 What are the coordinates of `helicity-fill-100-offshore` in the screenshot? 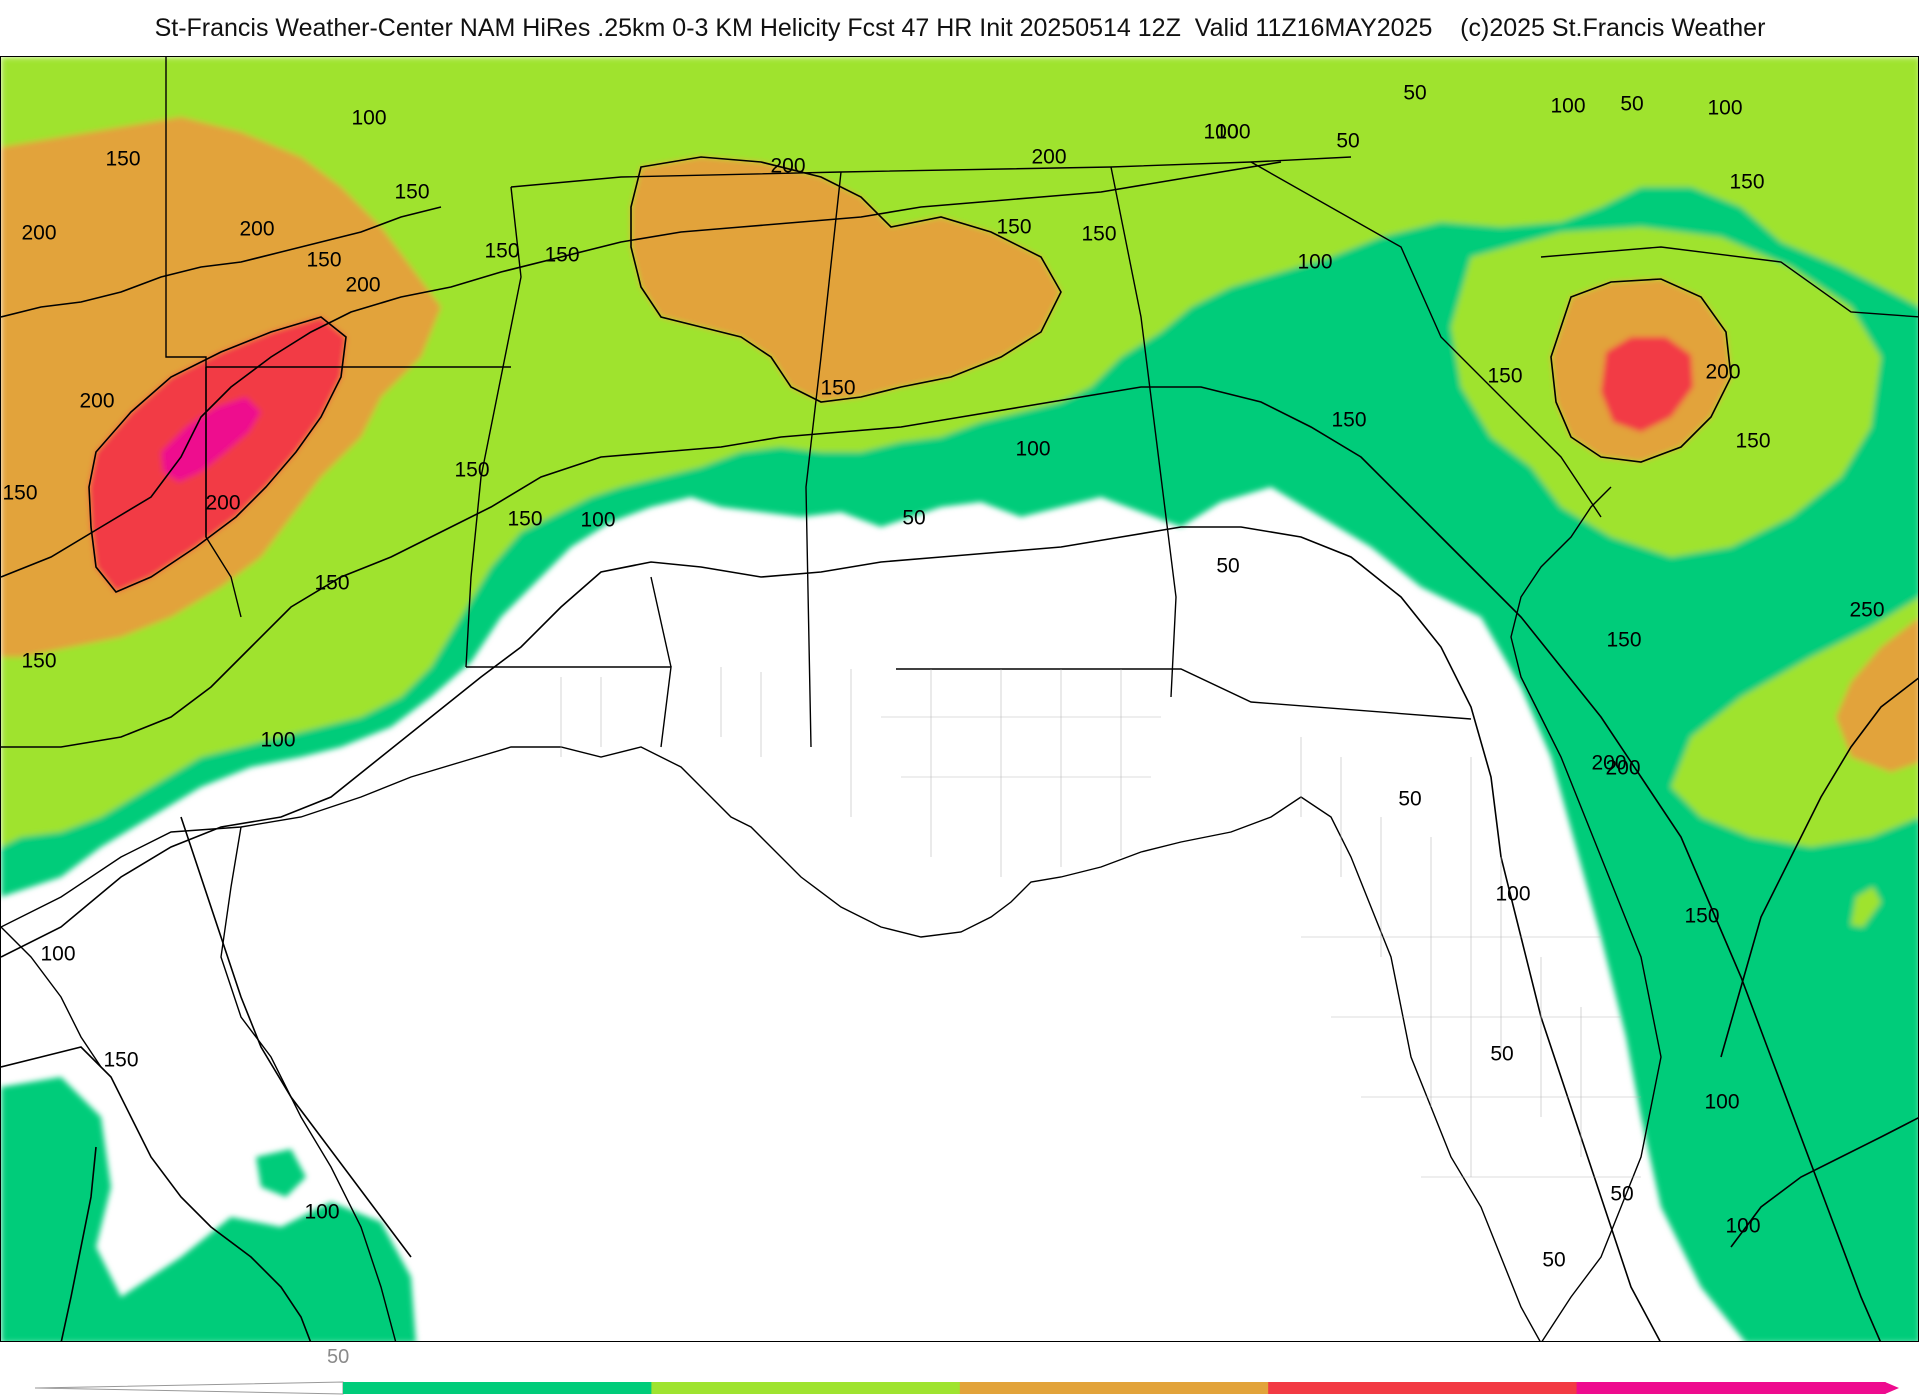 It's located at (1794, 722).